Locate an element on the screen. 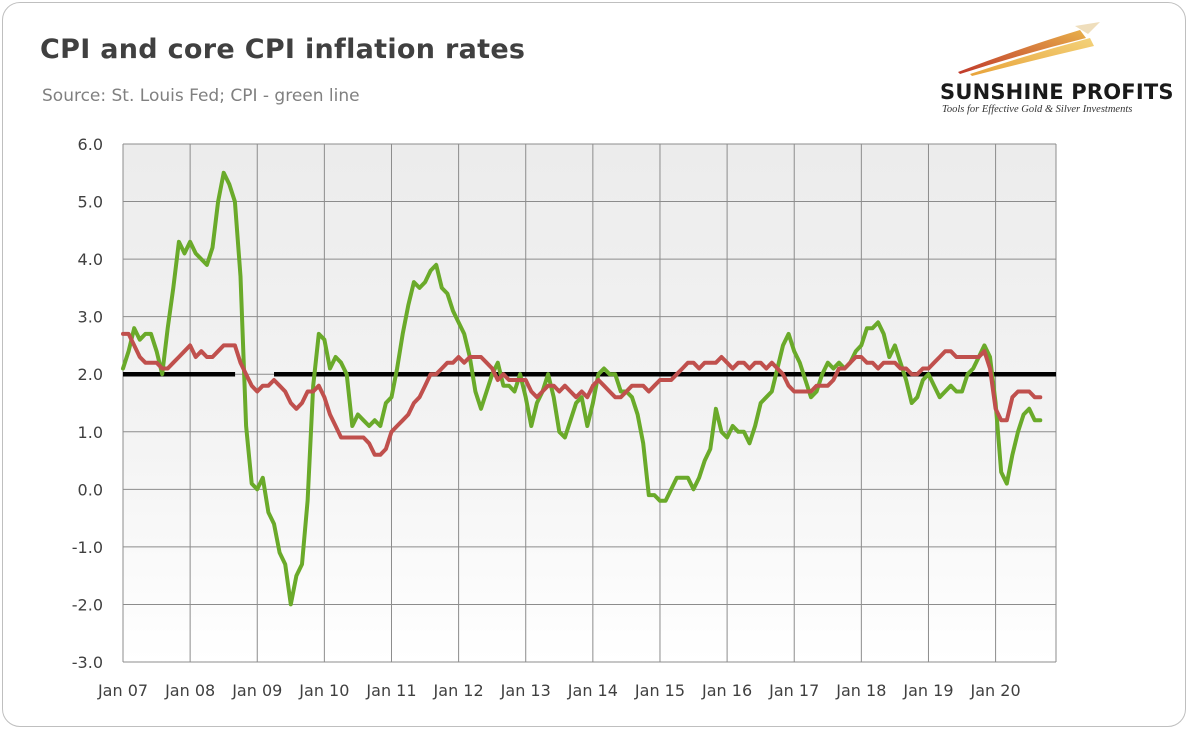 The height and width of the screenshot is (731, 1190). y-tick-label: 1.0 is located at coordinates (90, 432).